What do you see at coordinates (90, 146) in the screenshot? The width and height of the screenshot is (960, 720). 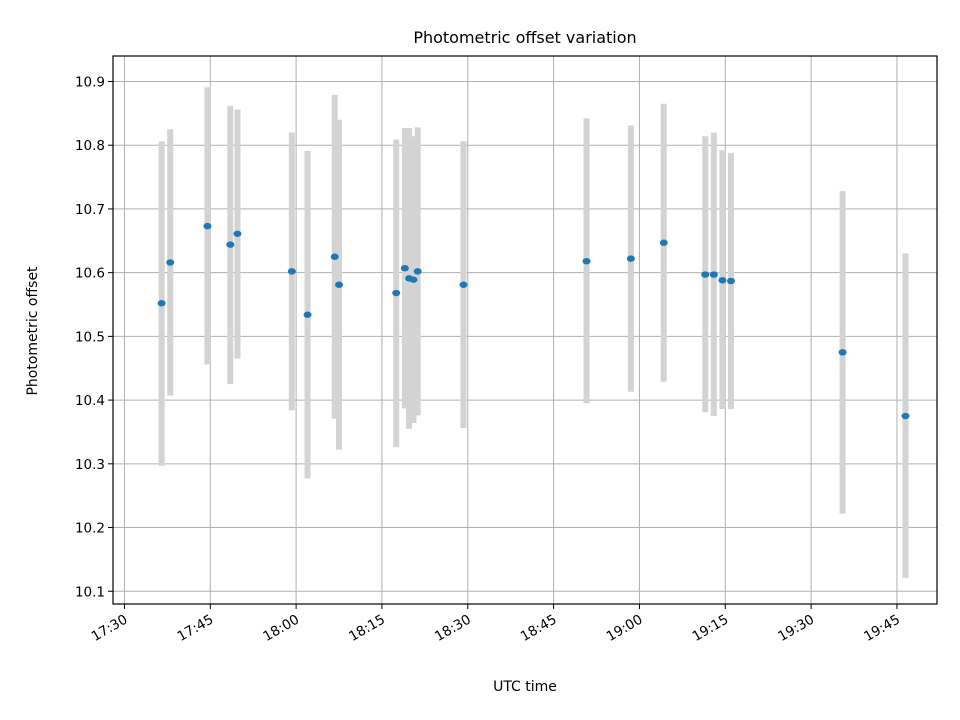 I see `y-tick-label: 10.8` at bounding box center [90, 146].